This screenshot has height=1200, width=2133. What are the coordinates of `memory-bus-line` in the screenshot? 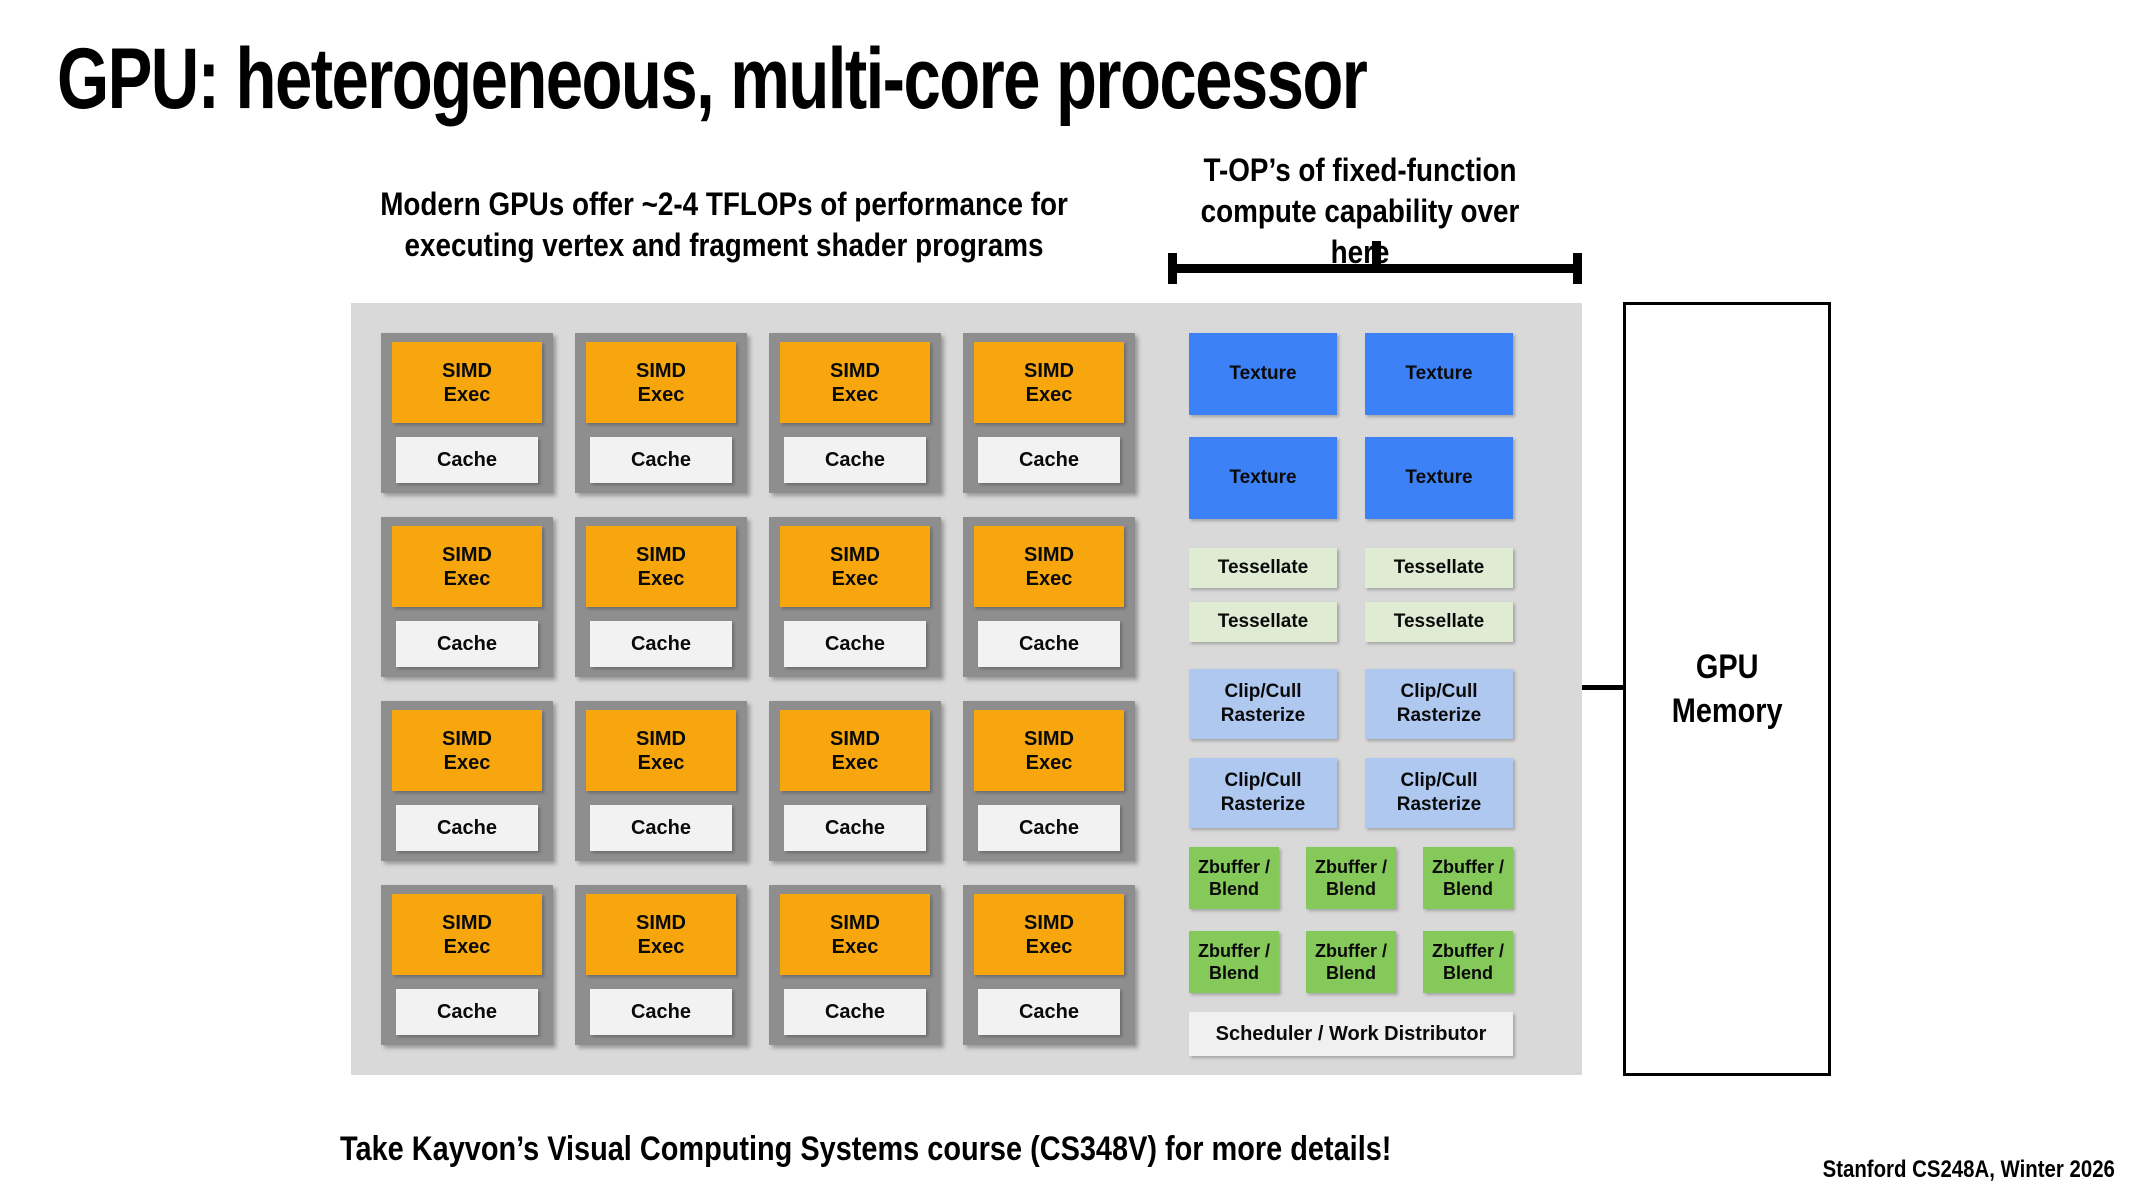 It's located at (1602, 687).